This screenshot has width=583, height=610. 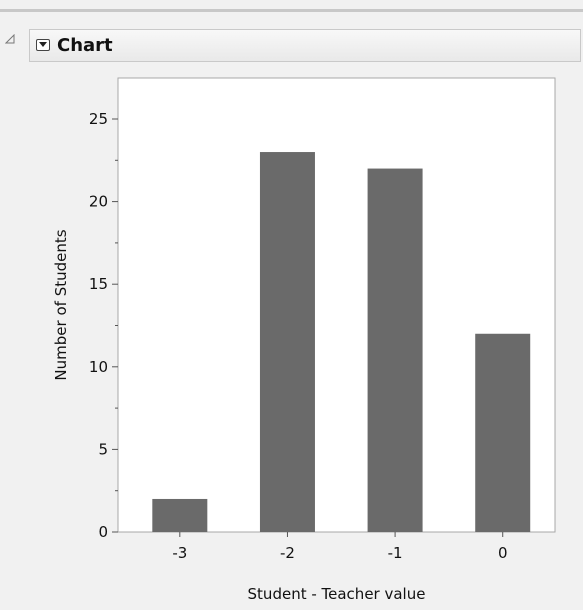 What do you see at coordinates (103, 532) in the screenshot?
I see `y-tick-label: 0` at bounding box center [103, 532].